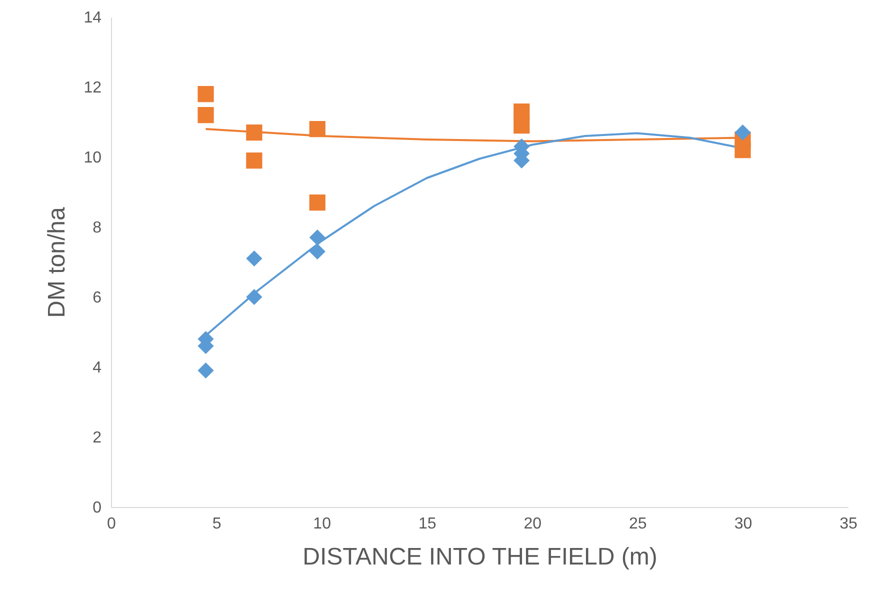  Describe the element at coordinates (217, 524) in the screenshot. I see `x-tick-label: 5` at that location.